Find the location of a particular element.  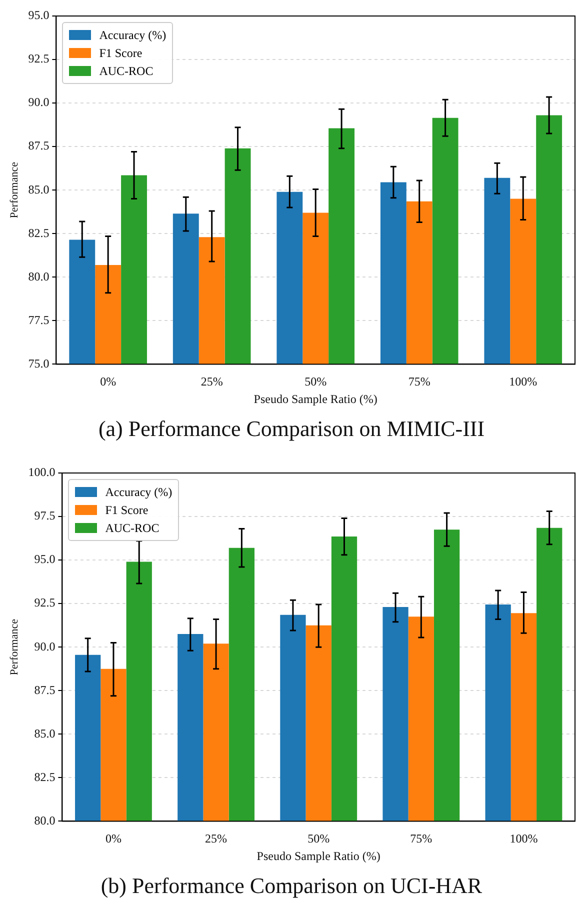

y-tick-label: 100.0 is located at coordinates (42, 472).